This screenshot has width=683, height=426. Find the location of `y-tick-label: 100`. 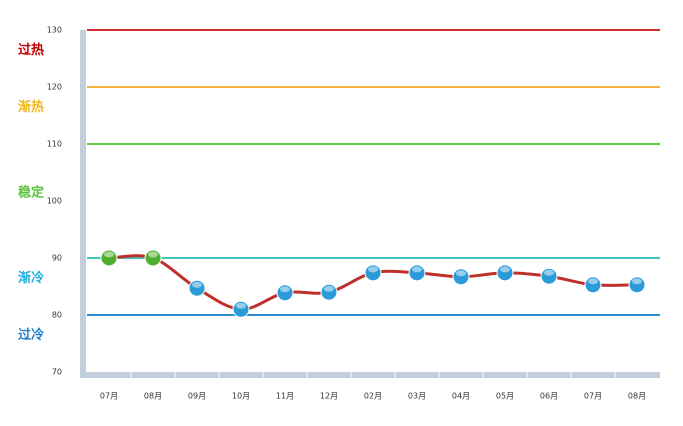

y-tick-label: 100 is located at coordinates (54, 201).